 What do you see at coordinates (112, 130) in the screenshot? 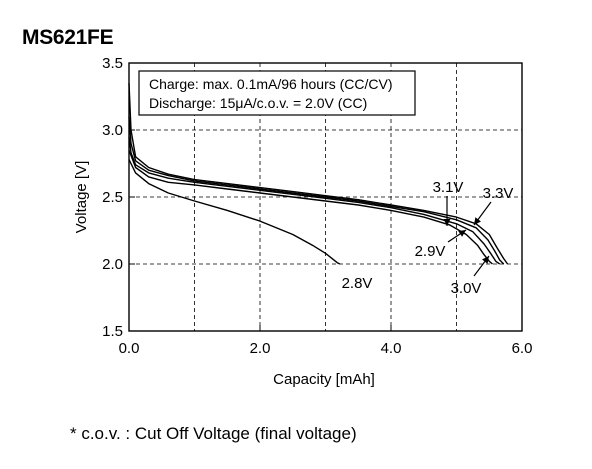
I see `y-tick-label: 3.0` at bounding box center [112, 130].